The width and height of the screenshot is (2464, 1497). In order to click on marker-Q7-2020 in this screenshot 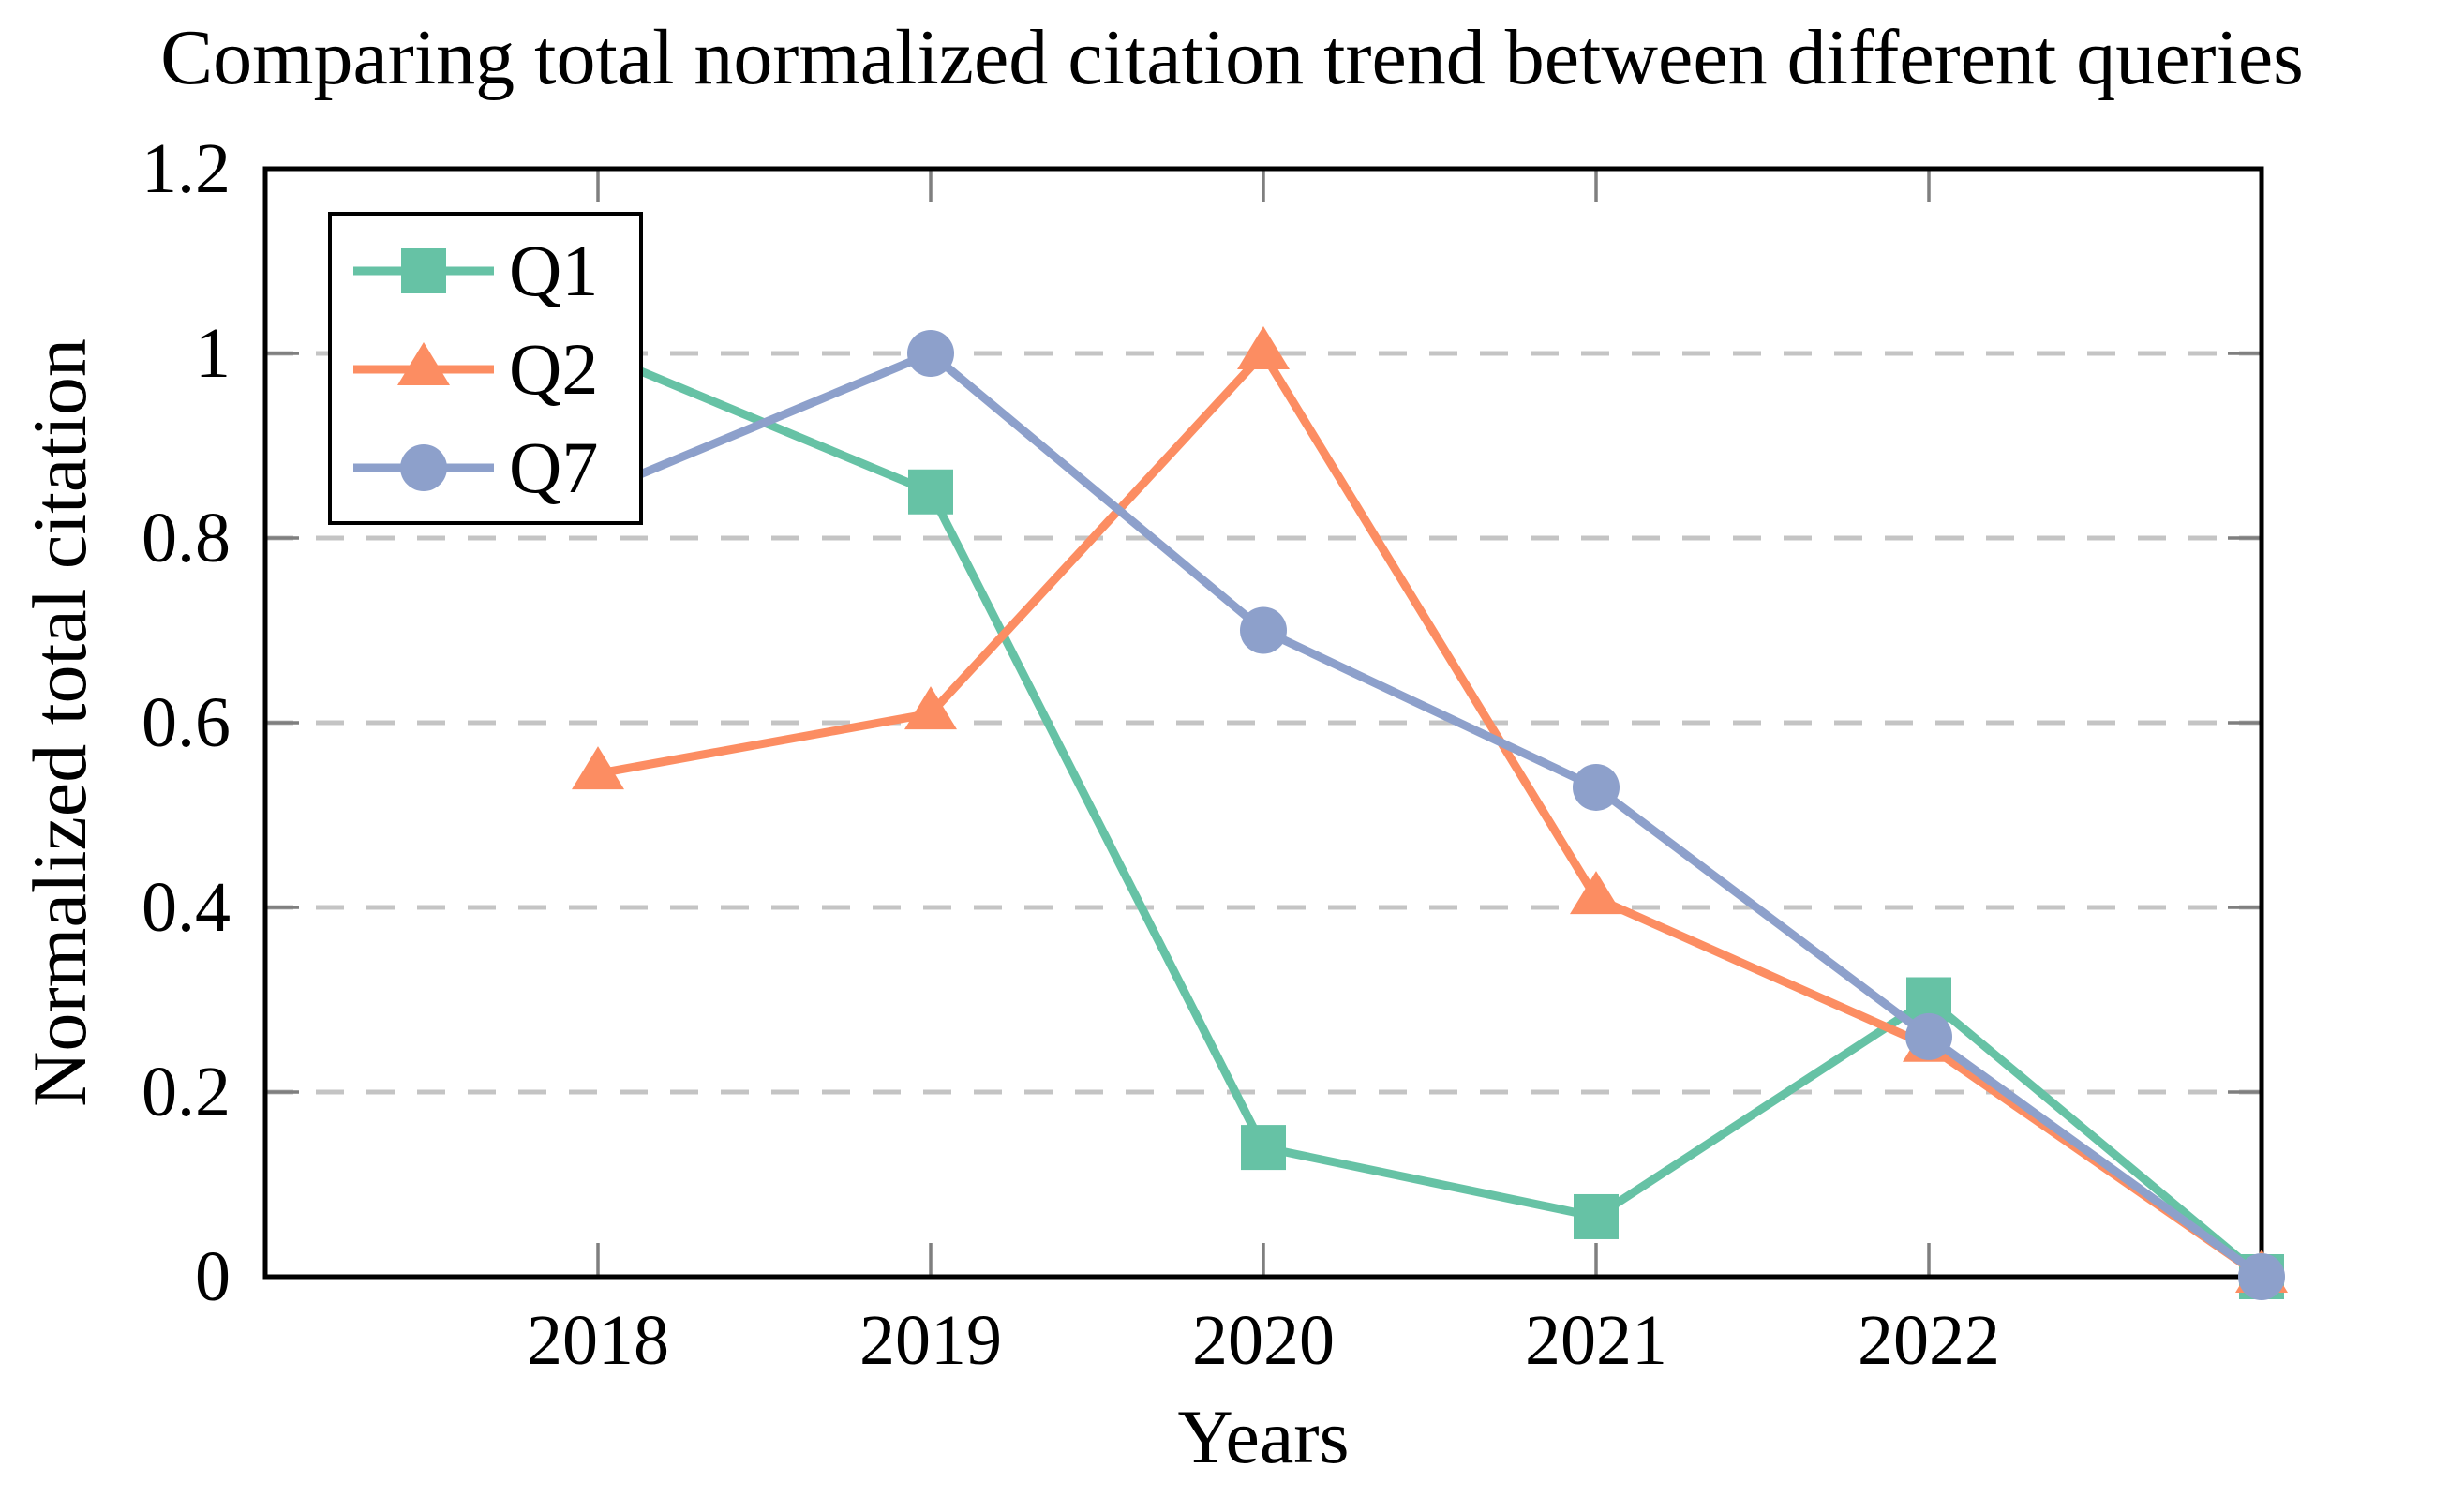, I will do `click(1264, 630)`.